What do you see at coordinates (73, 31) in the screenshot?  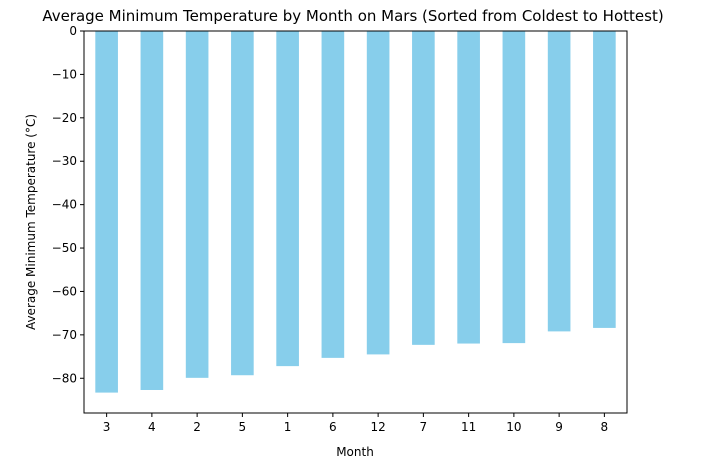 I see `y-tick-label: 0` at bounding box center [73, 31].